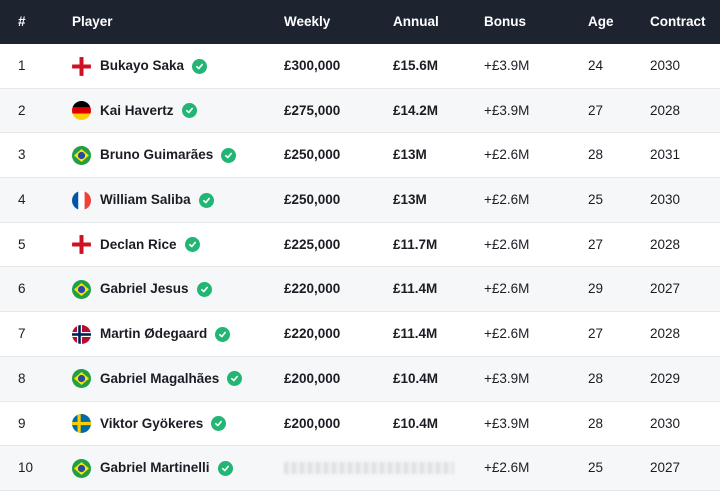 This screenshot has height=492, width=720. Describe the element at coordinates (307, 21) in the screenshot. I see `header-weekly: Weekly` at that location.